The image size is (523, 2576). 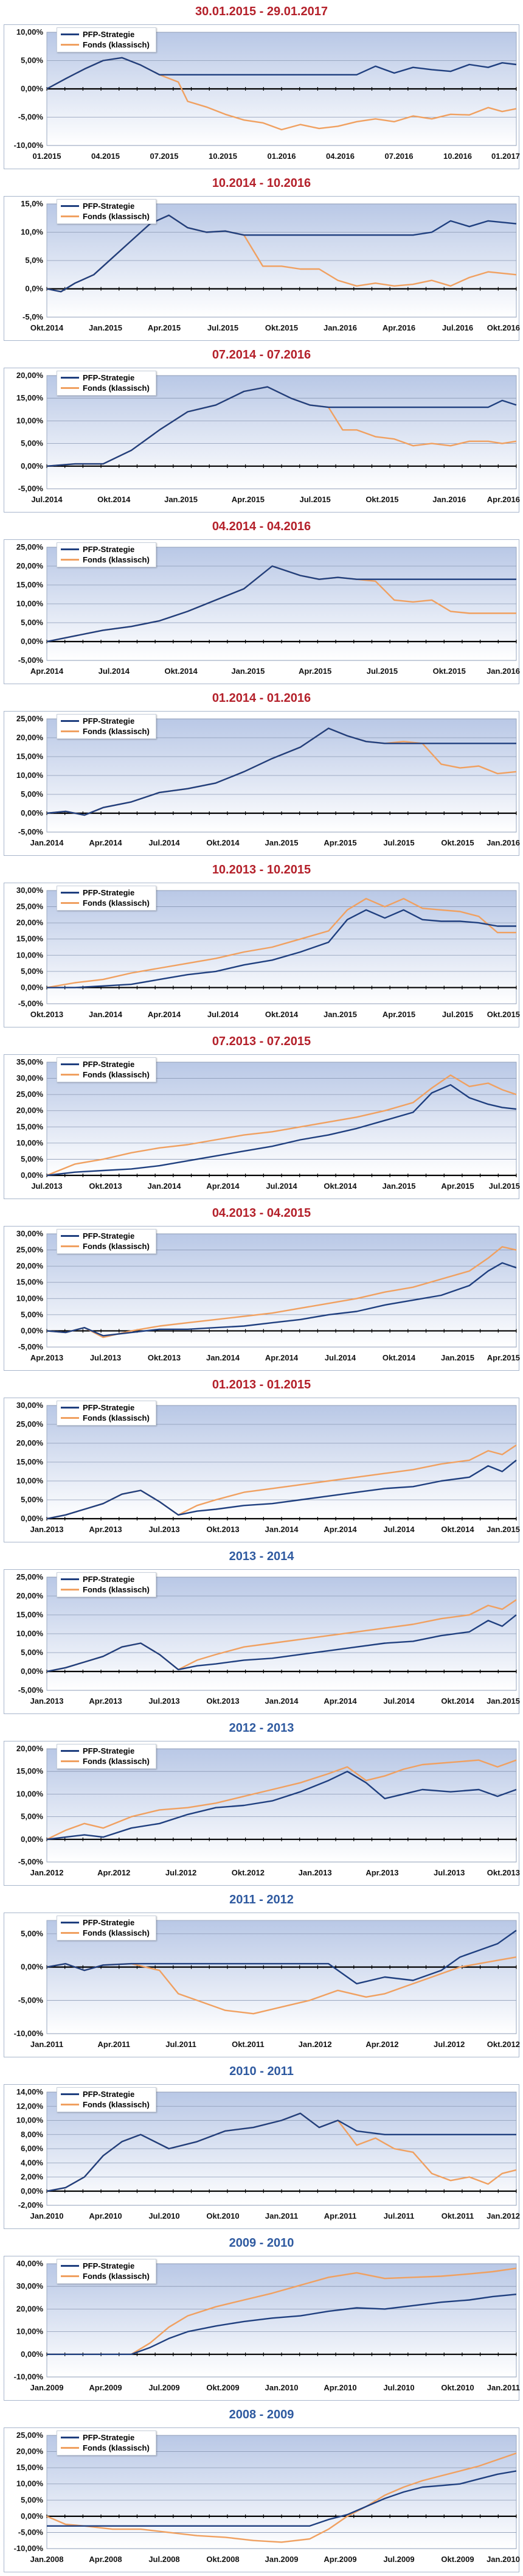 I want to click on x-tick-label: Apr.2013, so click(x=106, y=1529).